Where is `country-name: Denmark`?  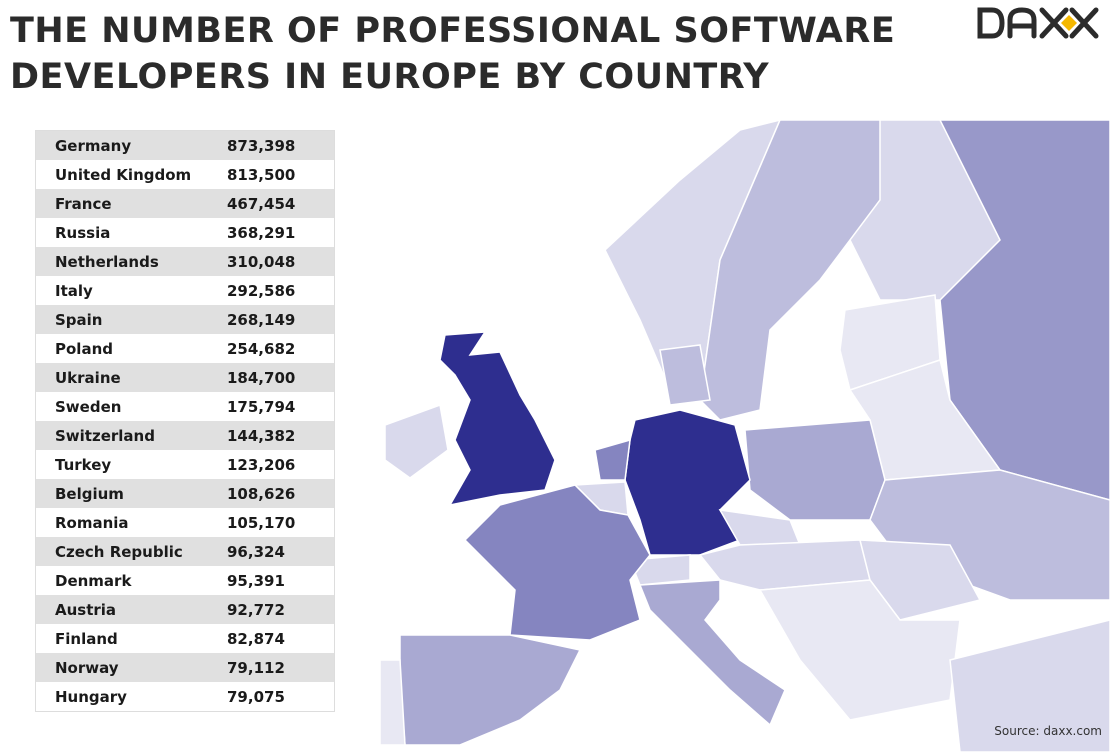
country-name: Denmark is located at coordinates (93, 580).